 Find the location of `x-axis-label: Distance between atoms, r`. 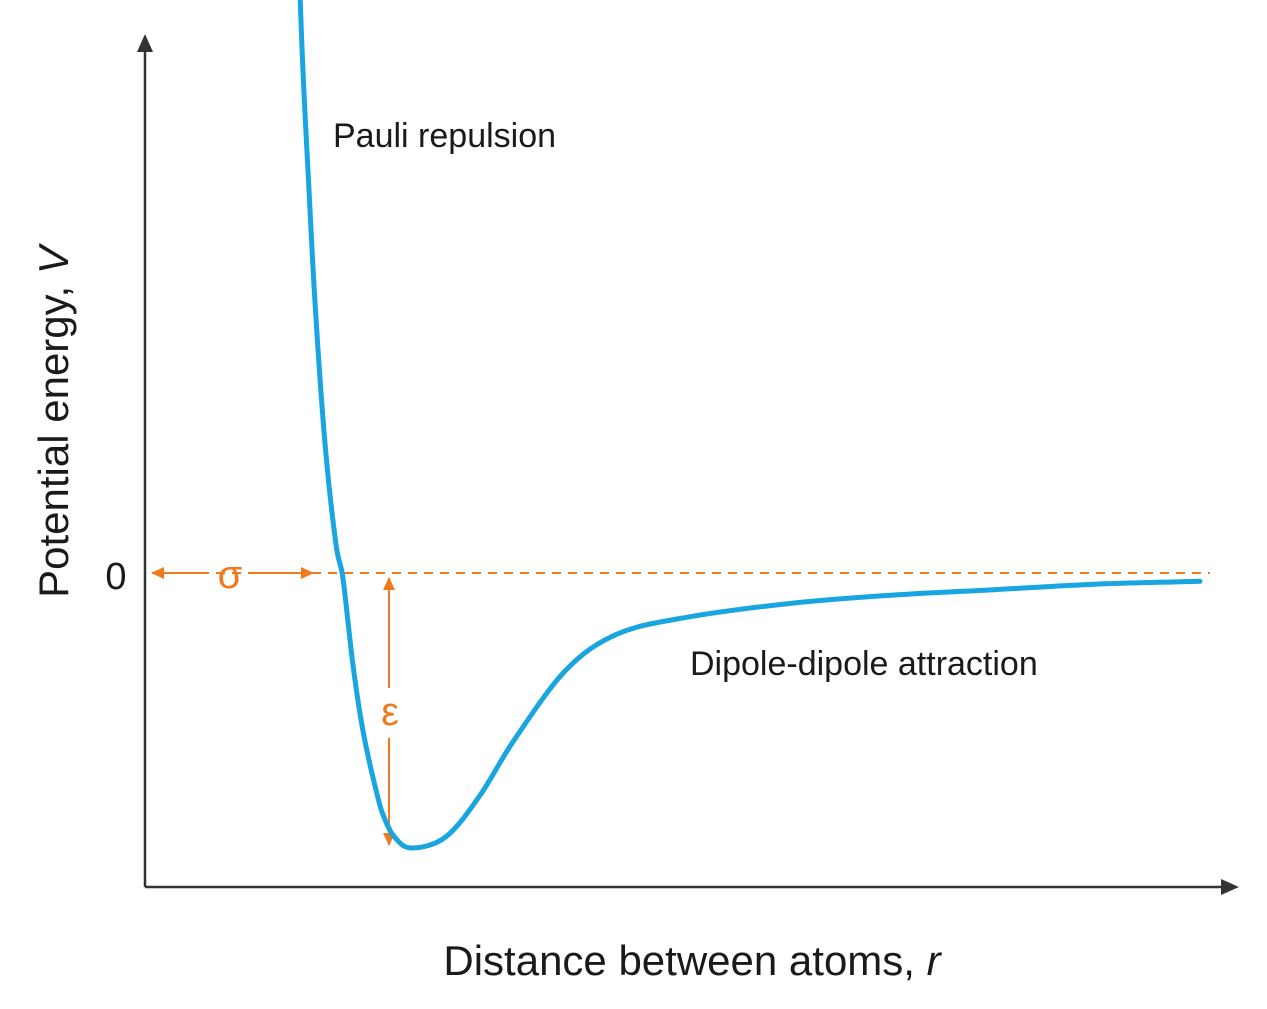

x-axis-label: Distance between atoms, r is located at coordinates (692, 960).